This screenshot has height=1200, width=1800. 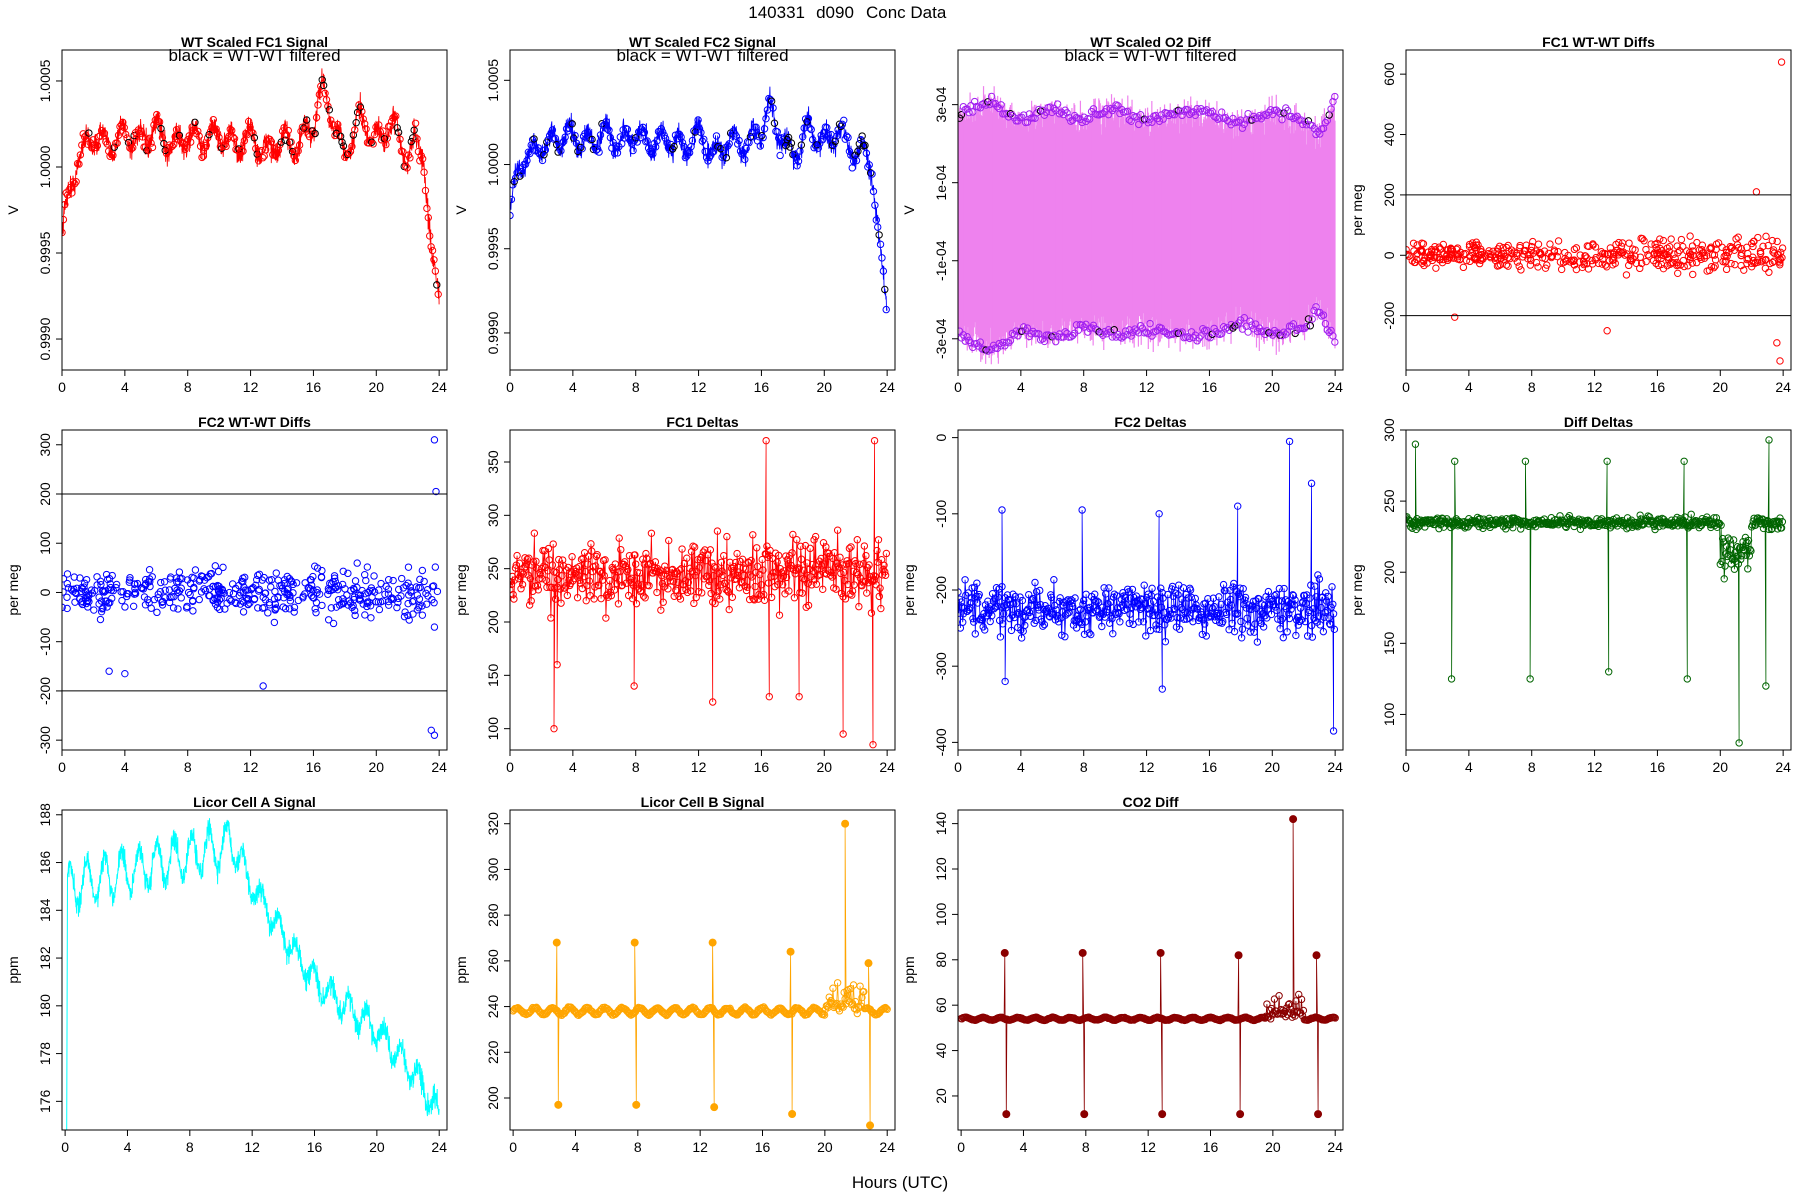 I want to click on x-tick-label: 0, so click(x=62, y=767).